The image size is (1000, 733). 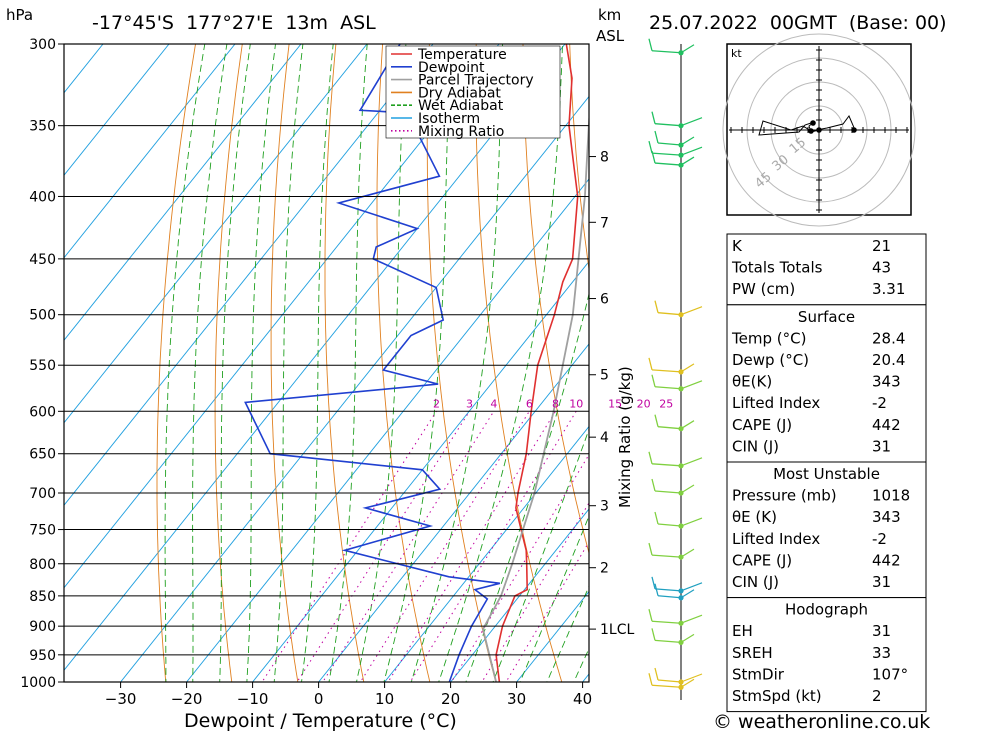 I want to click on pressure-tick-label: 550, so click(x=42, y=366).